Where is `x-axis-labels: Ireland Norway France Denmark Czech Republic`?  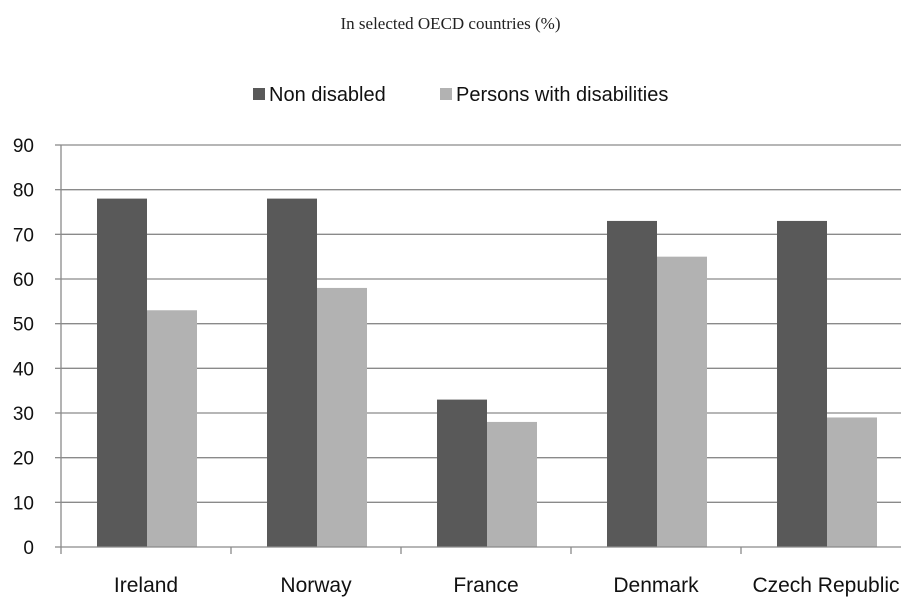
x-axis-labels: Ireland Norway France Denmark Czech Republic is located at coordinates (507, 585).